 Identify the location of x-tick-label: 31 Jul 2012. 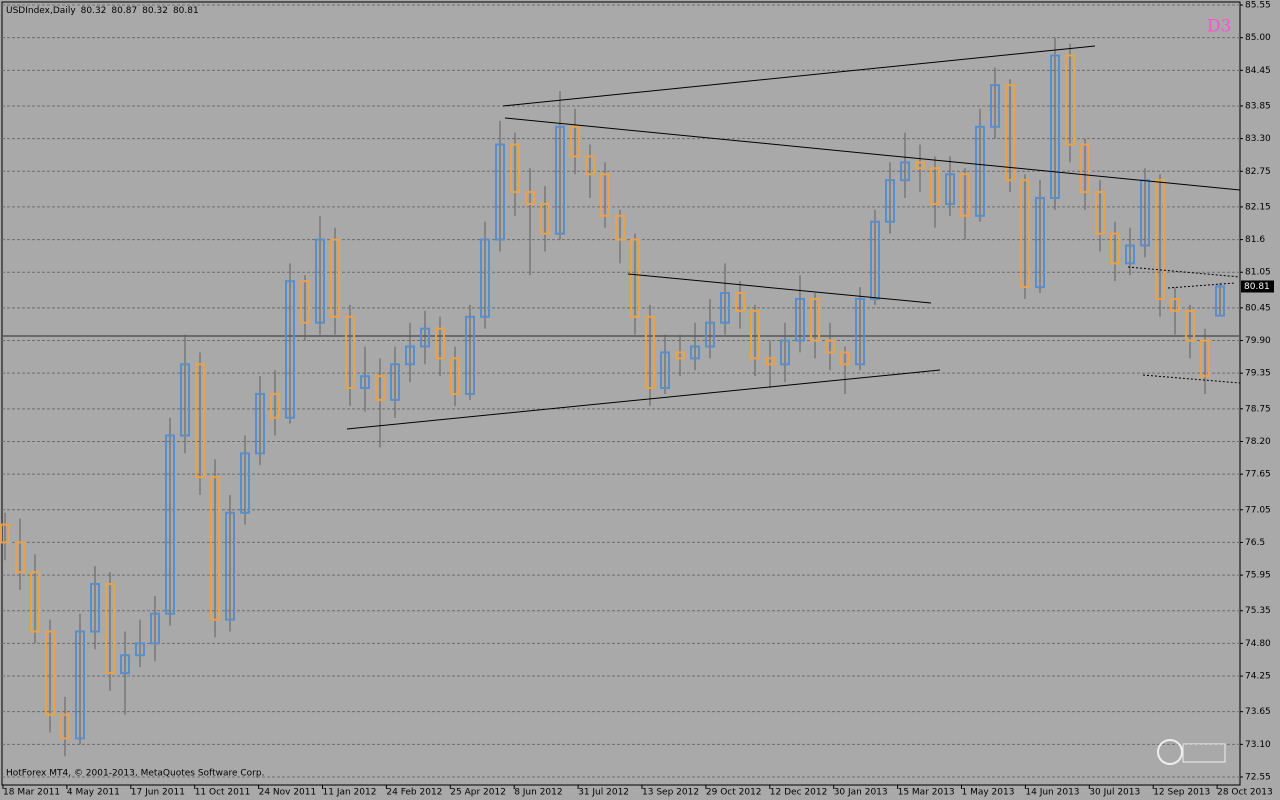
(603, 793).